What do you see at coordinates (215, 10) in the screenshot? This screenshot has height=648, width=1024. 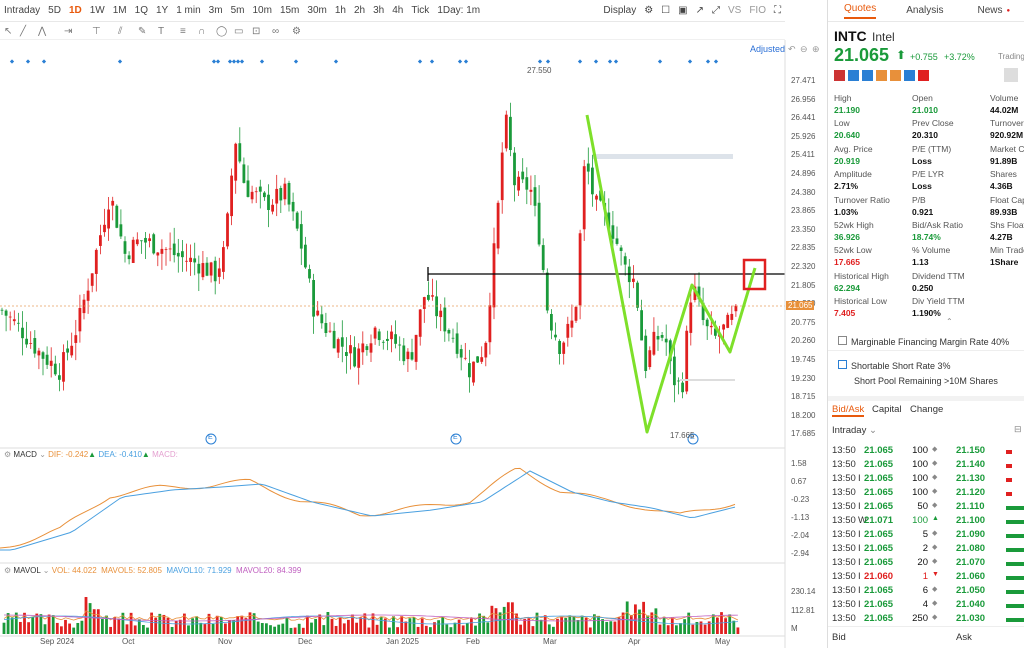 I see `tf-3m: 3m` at bounding box center [215, 10].